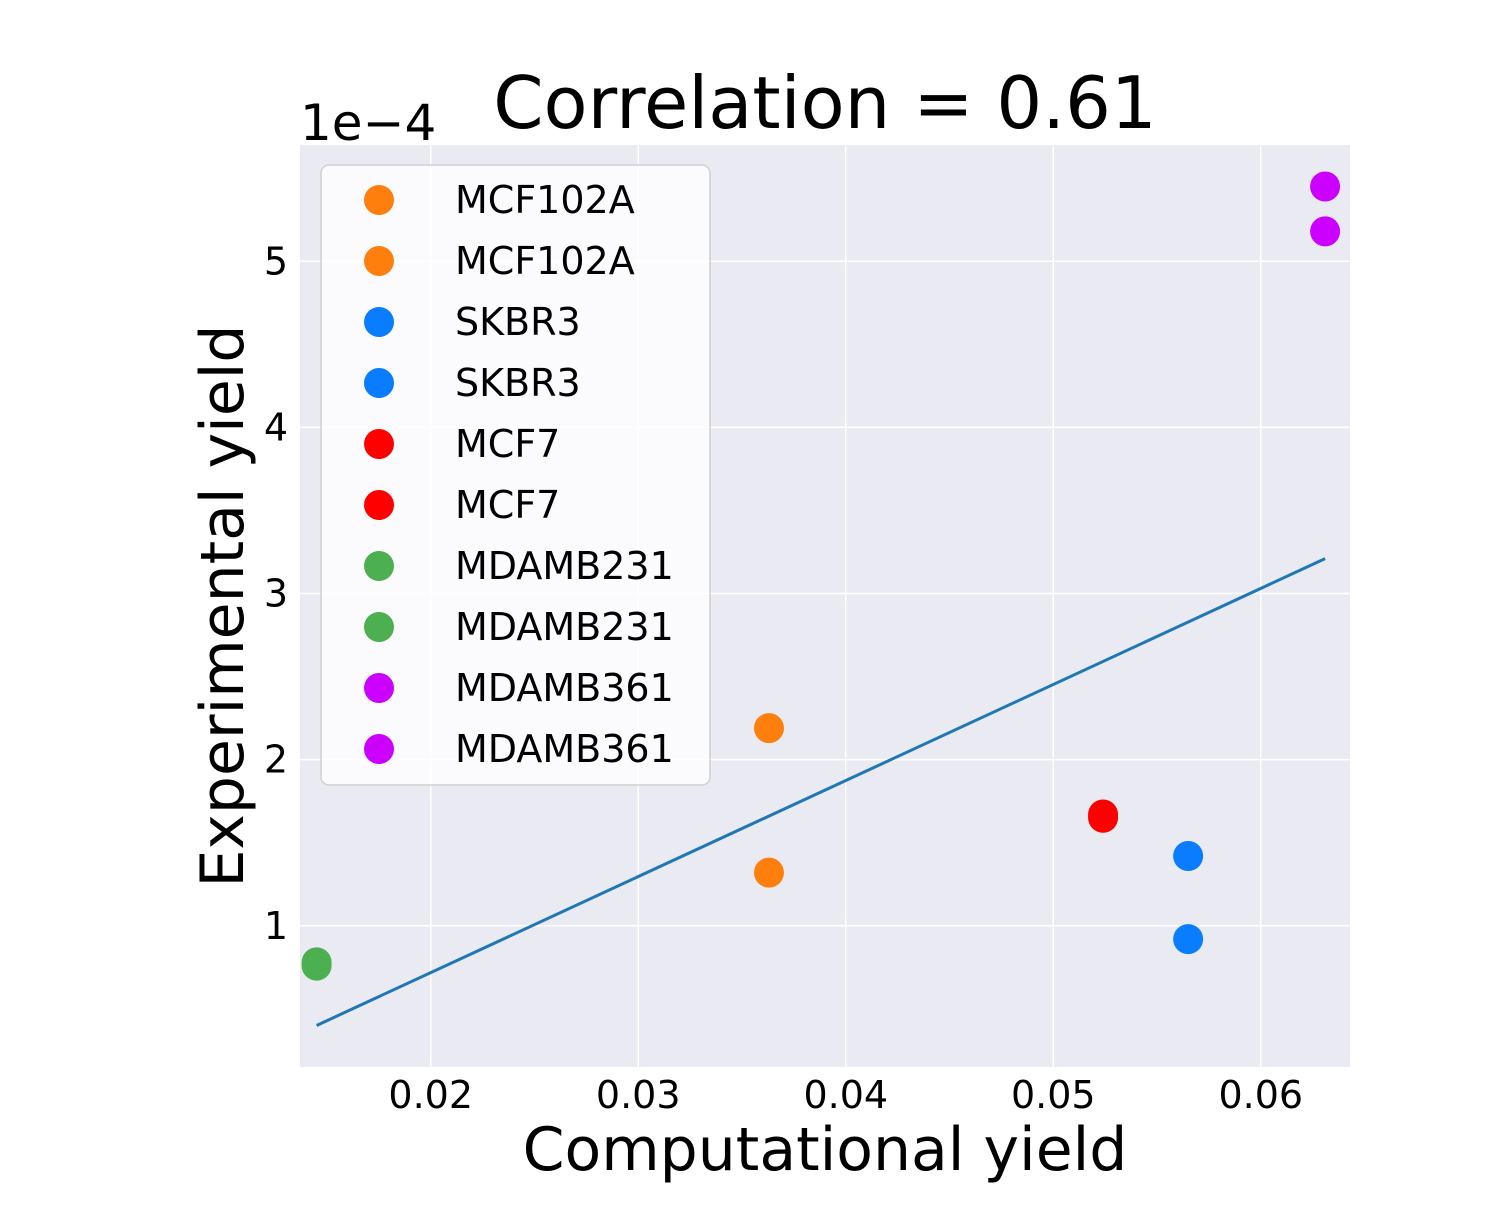 The width and height of the screenshot is (1500, 1205). I want to click on y-axis-label: Experimental yield, so click(223, 605).